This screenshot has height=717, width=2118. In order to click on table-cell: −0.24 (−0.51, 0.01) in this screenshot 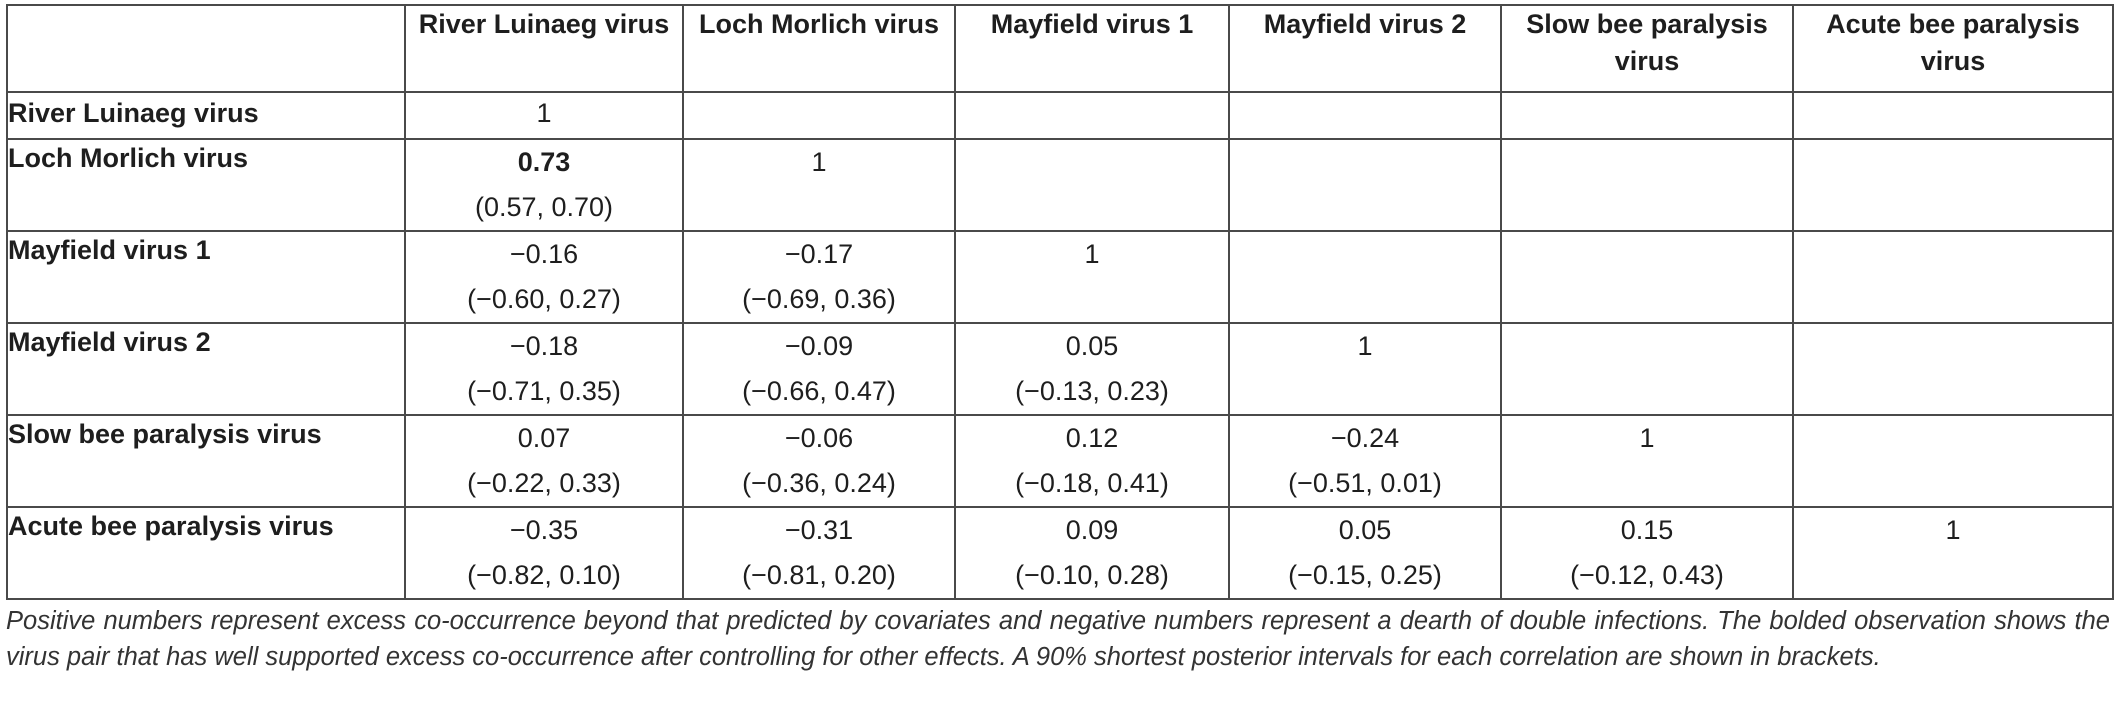, I will do `click(1365, 461)`.